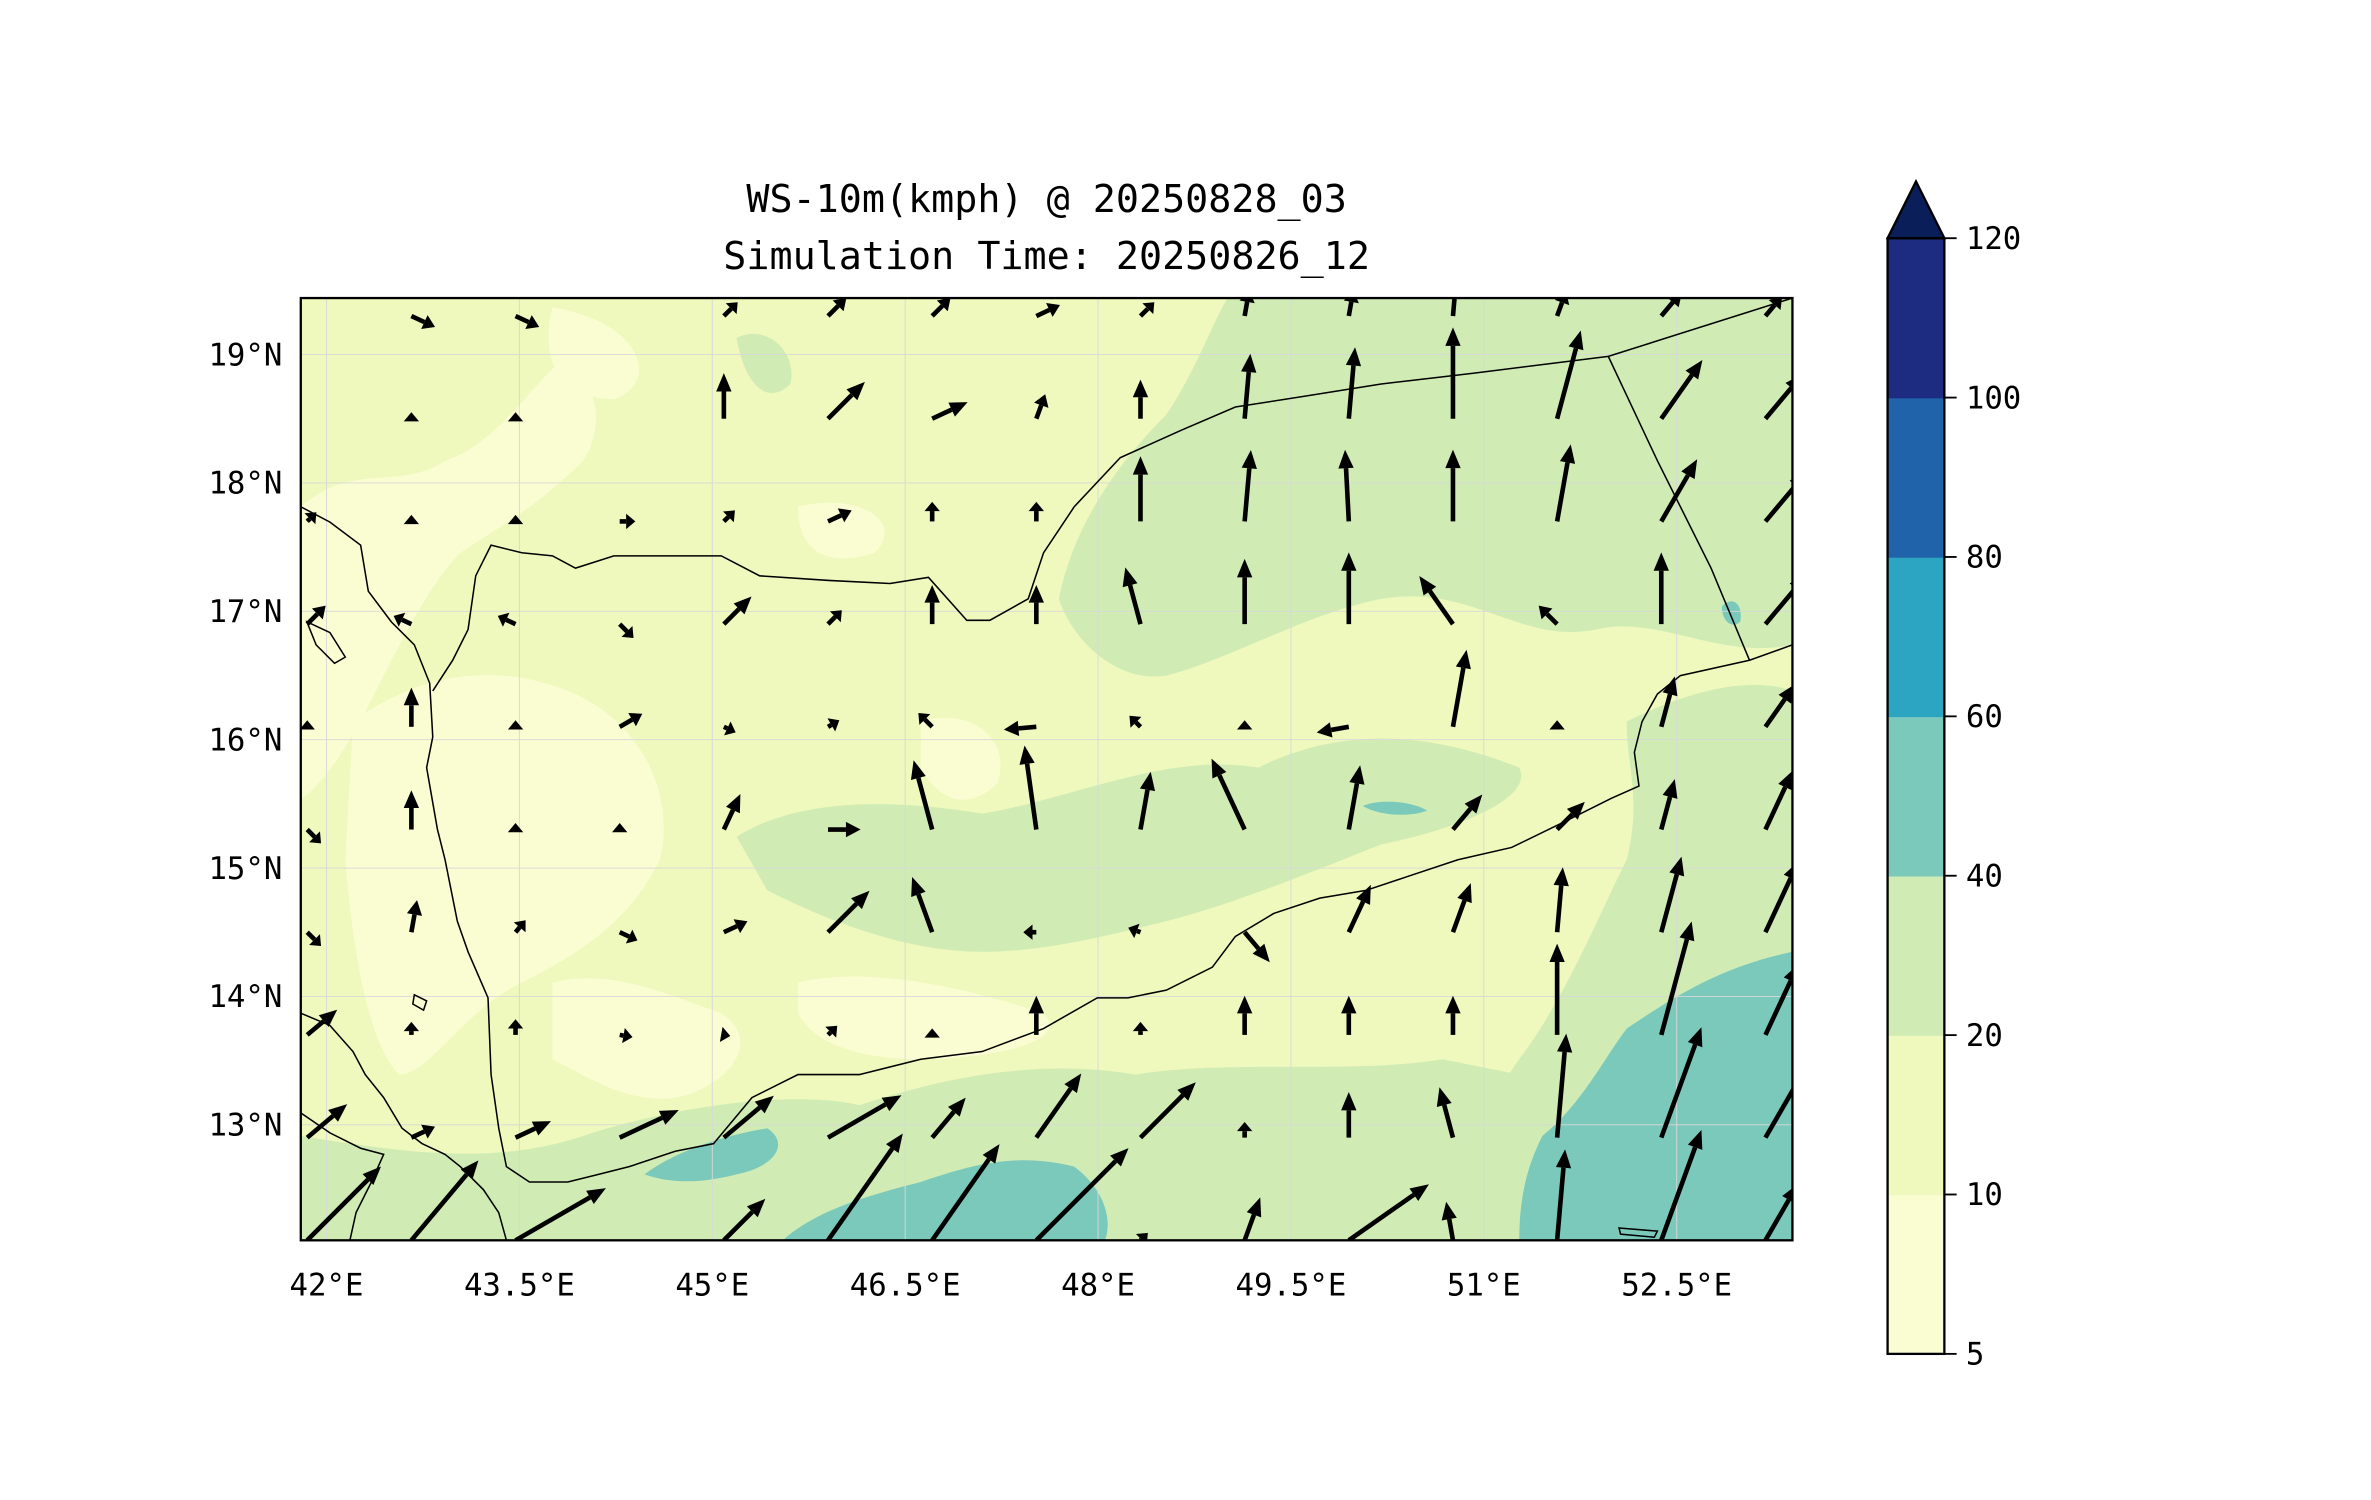 The image size is (2371, 1500). Describe the element at coordinates (519, 1286) in the screenshot. I see `x-tick-label: 43.5°E` at that location.